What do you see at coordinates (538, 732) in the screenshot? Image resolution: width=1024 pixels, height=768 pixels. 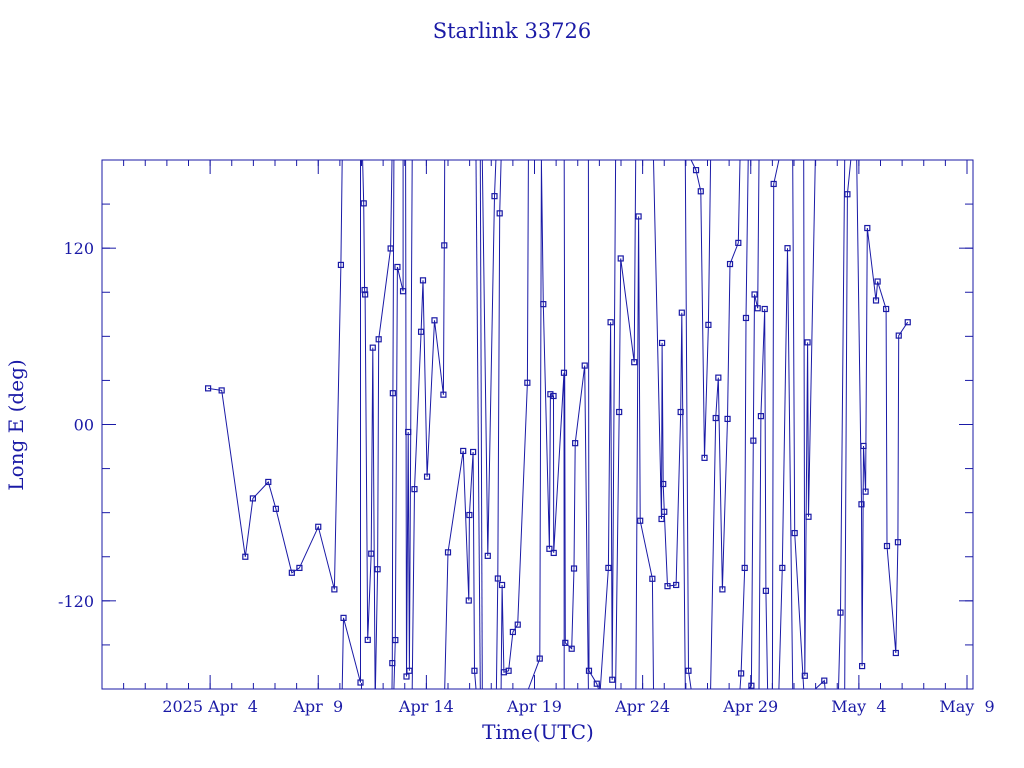 I see `x-axis-label: Time(UTC)` at bounding box center [538, 732].